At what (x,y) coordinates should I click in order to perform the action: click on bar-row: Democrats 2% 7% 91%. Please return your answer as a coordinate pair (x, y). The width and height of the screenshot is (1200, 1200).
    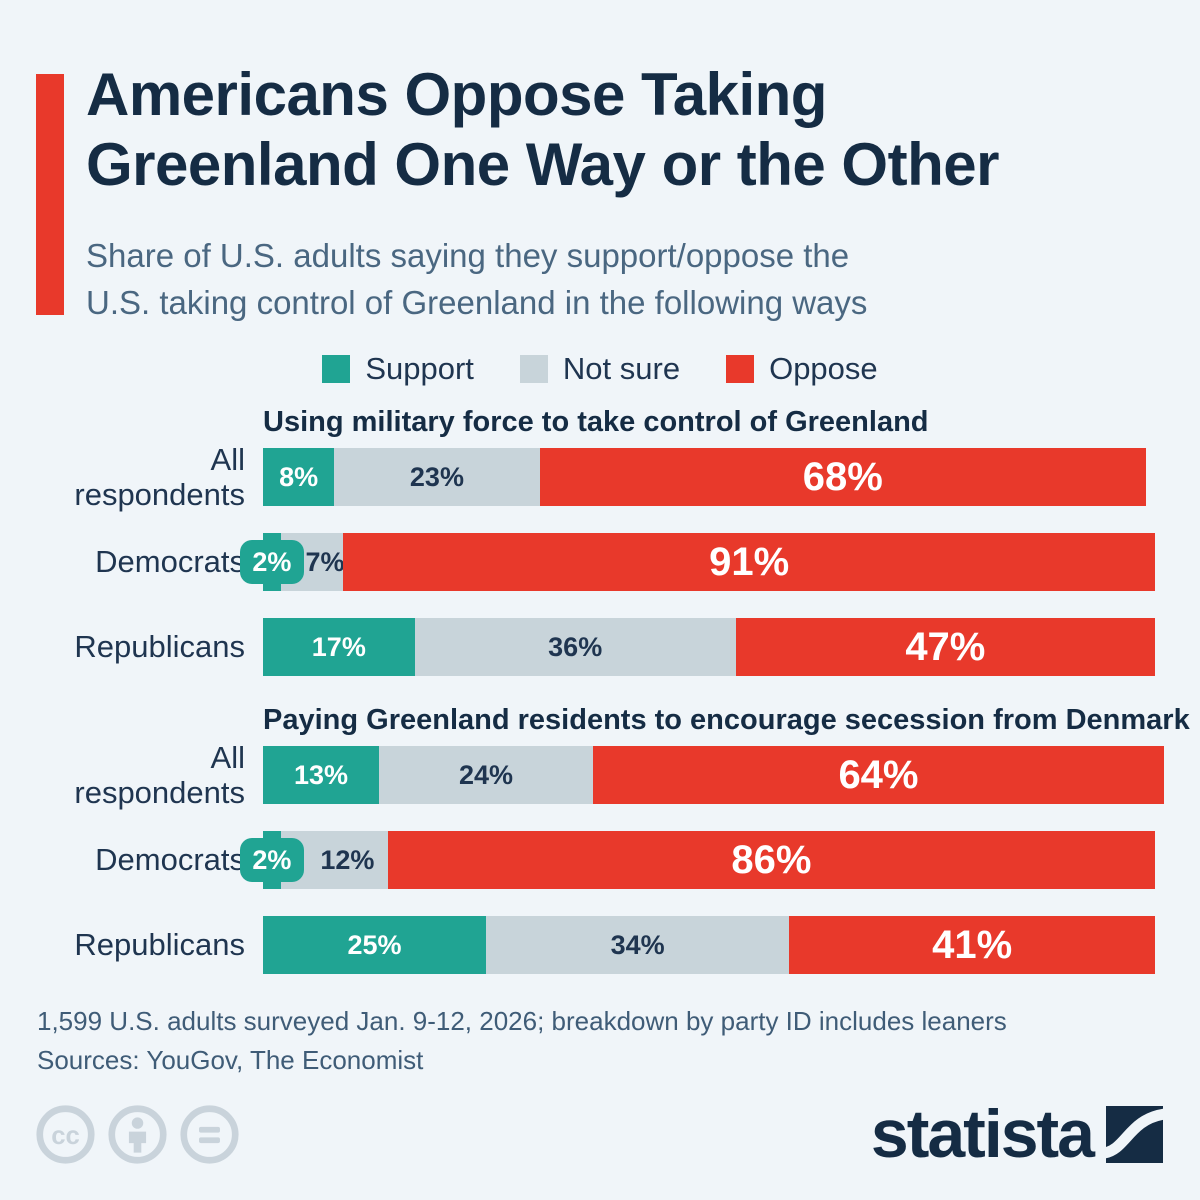
    Looking at the image, I should click on (600, 562).